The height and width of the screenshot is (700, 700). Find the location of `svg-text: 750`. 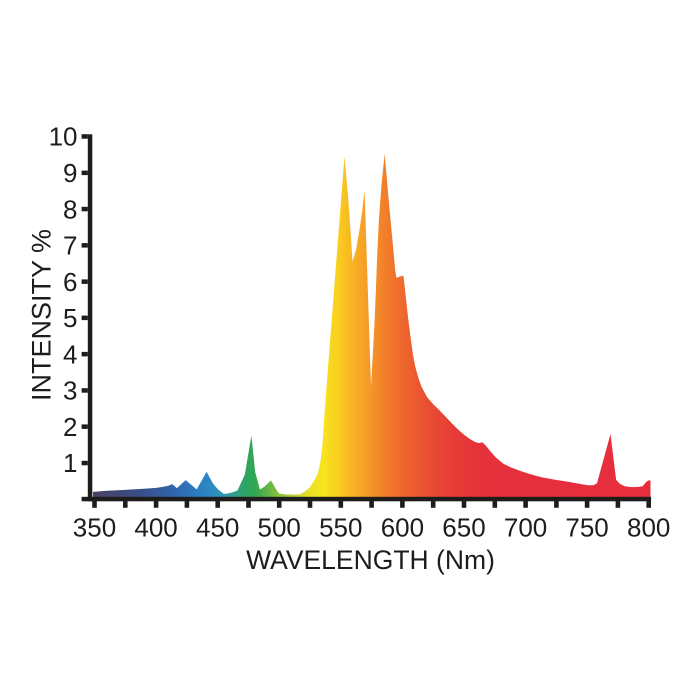

svg-text: 750 is located at coordinates (586, 528).